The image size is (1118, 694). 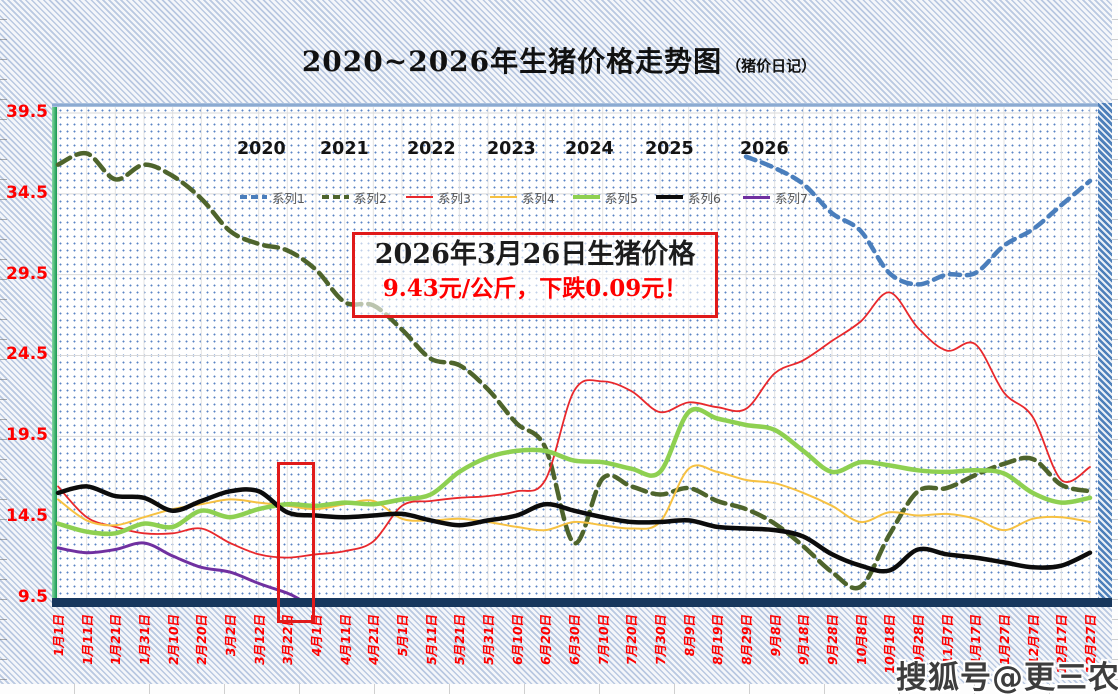 I want to click on x-tick-label: 8月19日, so click(x=718, y=639).